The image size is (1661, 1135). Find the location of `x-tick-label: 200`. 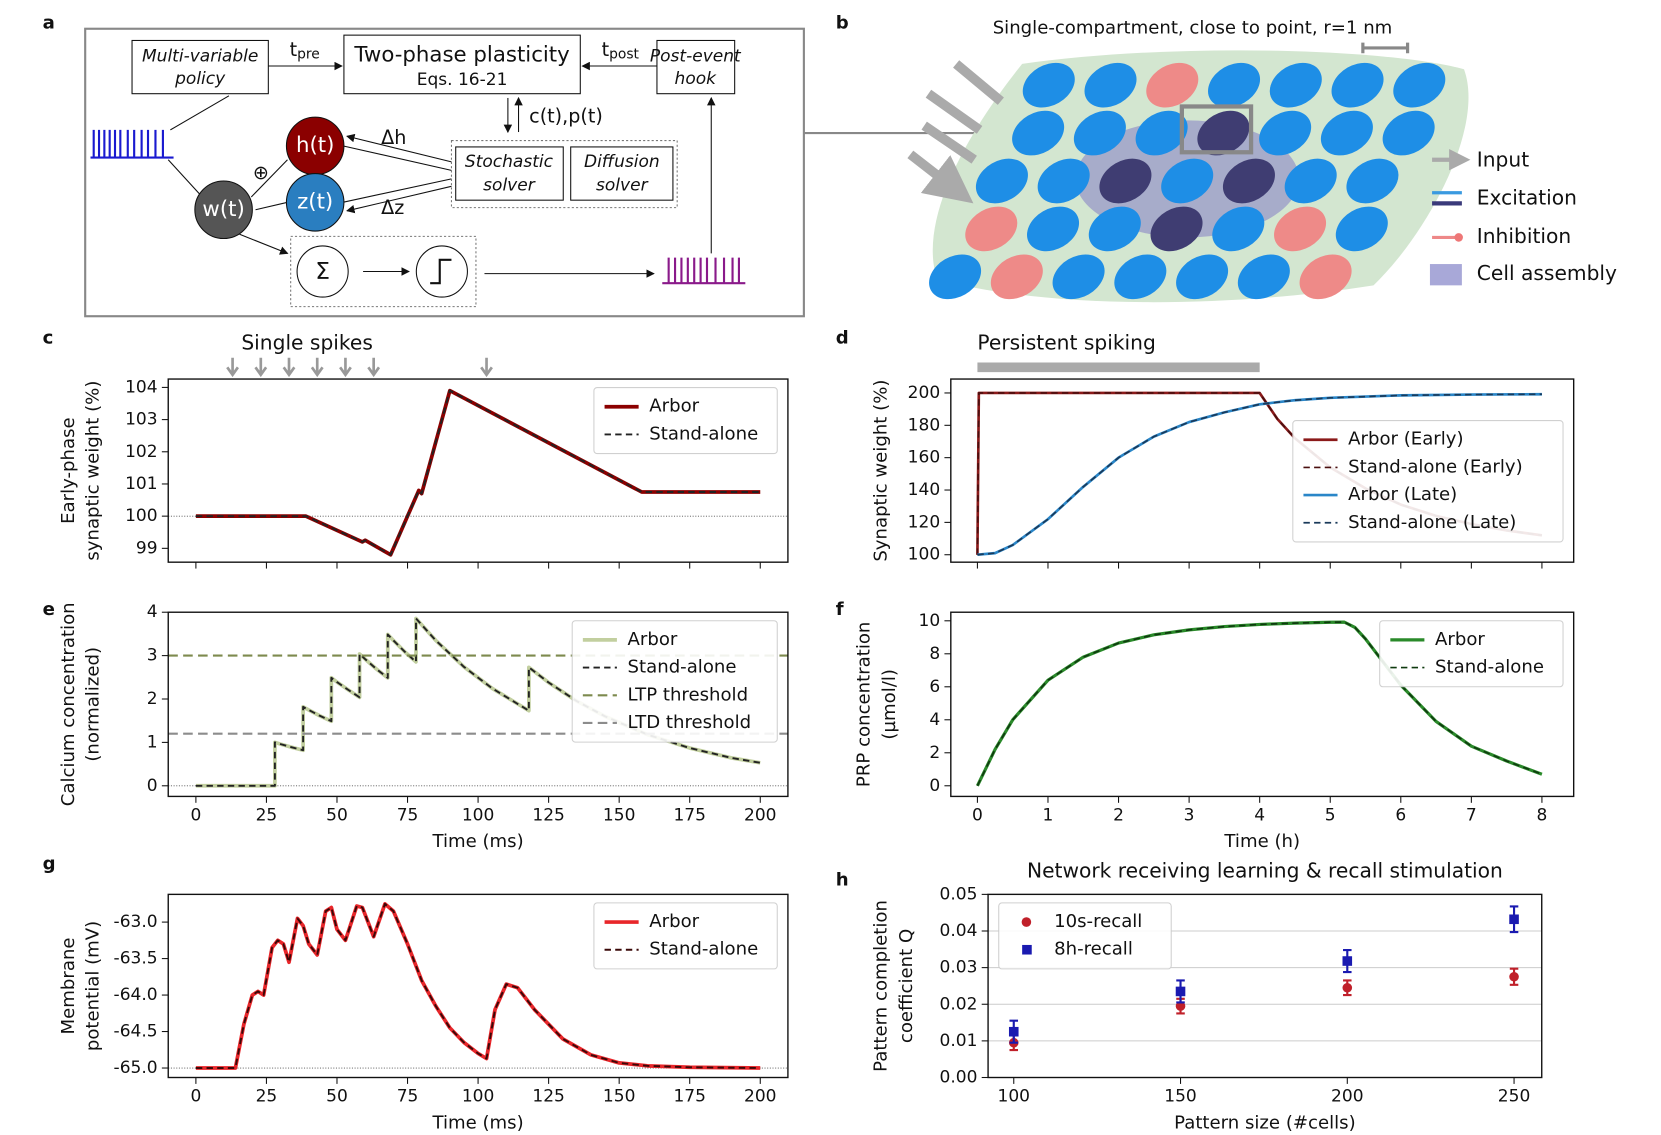

x-tick-label: 200 is located at coordinates (760, 816).